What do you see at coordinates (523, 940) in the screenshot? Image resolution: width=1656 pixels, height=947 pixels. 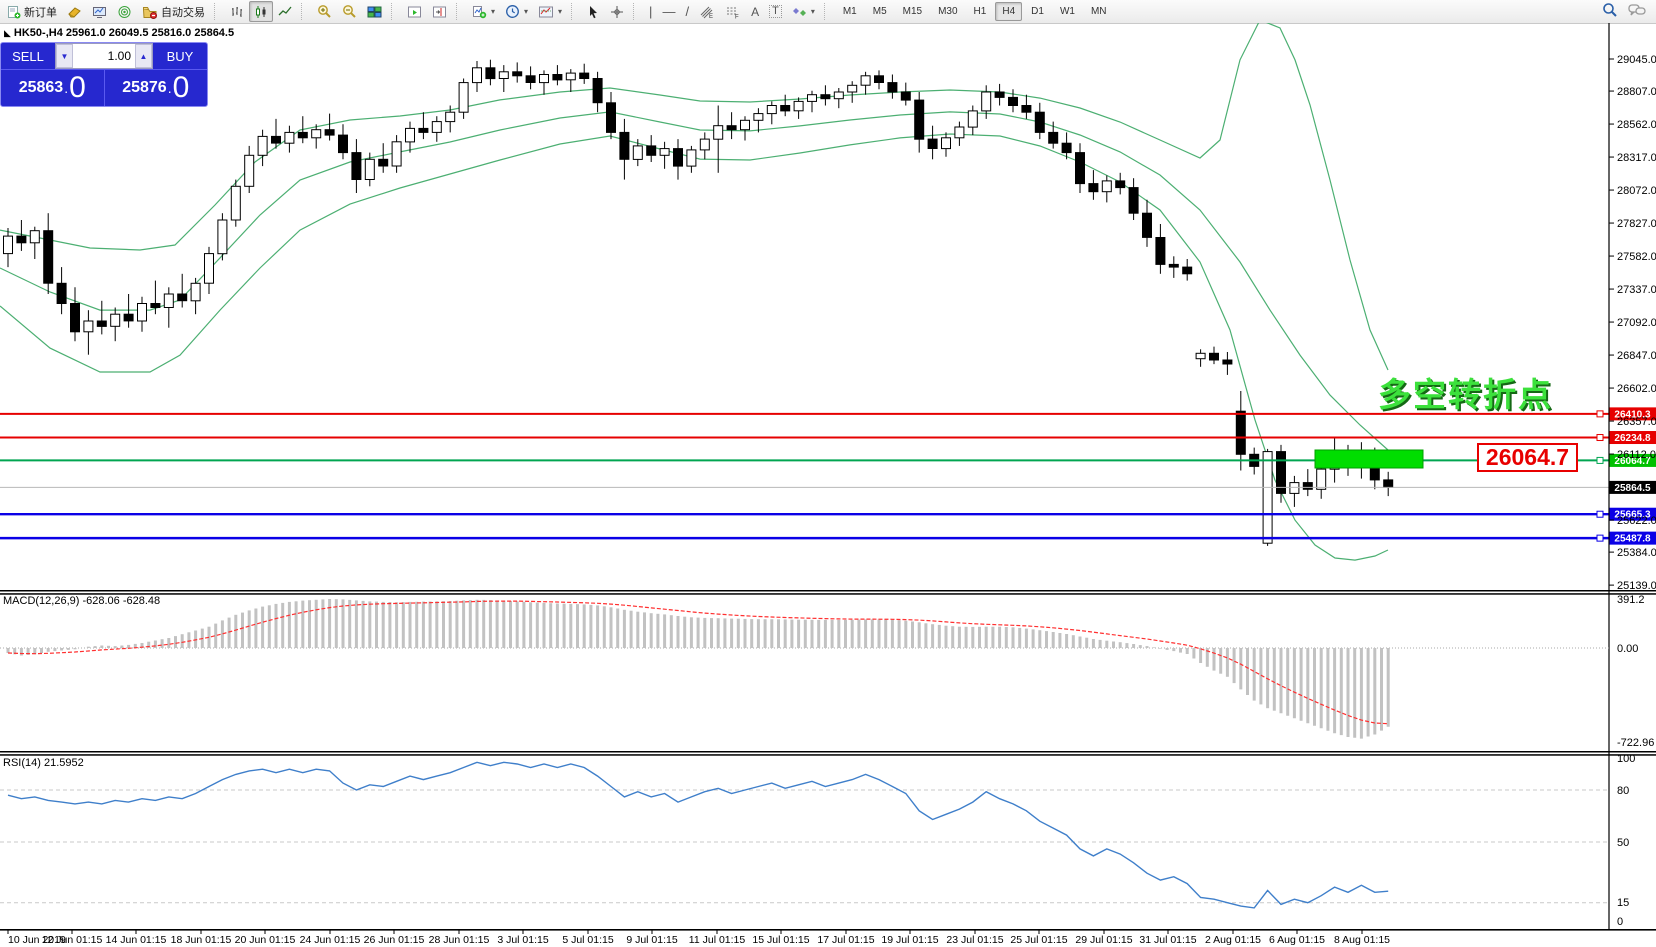 I see `svg-text: 3 Jul 01:15` at bounding box center [523, 940].